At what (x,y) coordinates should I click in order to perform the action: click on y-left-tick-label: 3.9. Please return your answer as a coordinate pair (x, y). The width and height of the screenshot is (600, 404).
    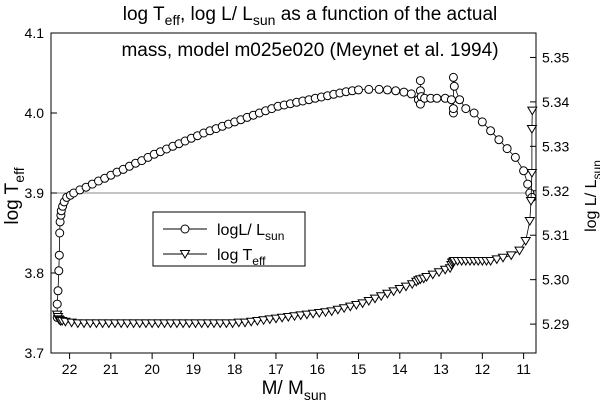
    Looking at the image, I should click on (35, 193).